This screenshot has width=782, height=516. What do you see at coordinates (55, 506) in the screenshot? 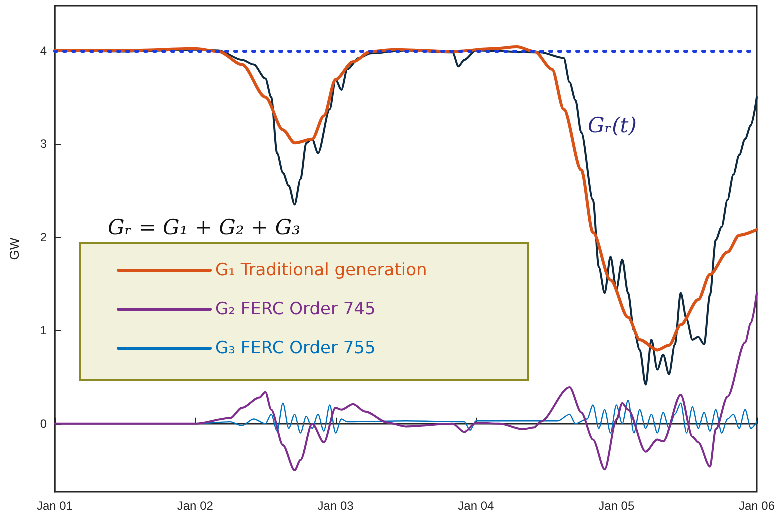
I see `x-tick-label: Jan 01` at bounding box center [55, 506].